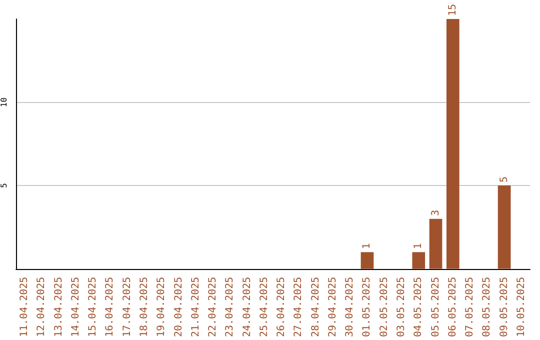 This screenshot has height=340, width=540. I want to click on x-tick-label: 15.04.2025, so click(93, 307).